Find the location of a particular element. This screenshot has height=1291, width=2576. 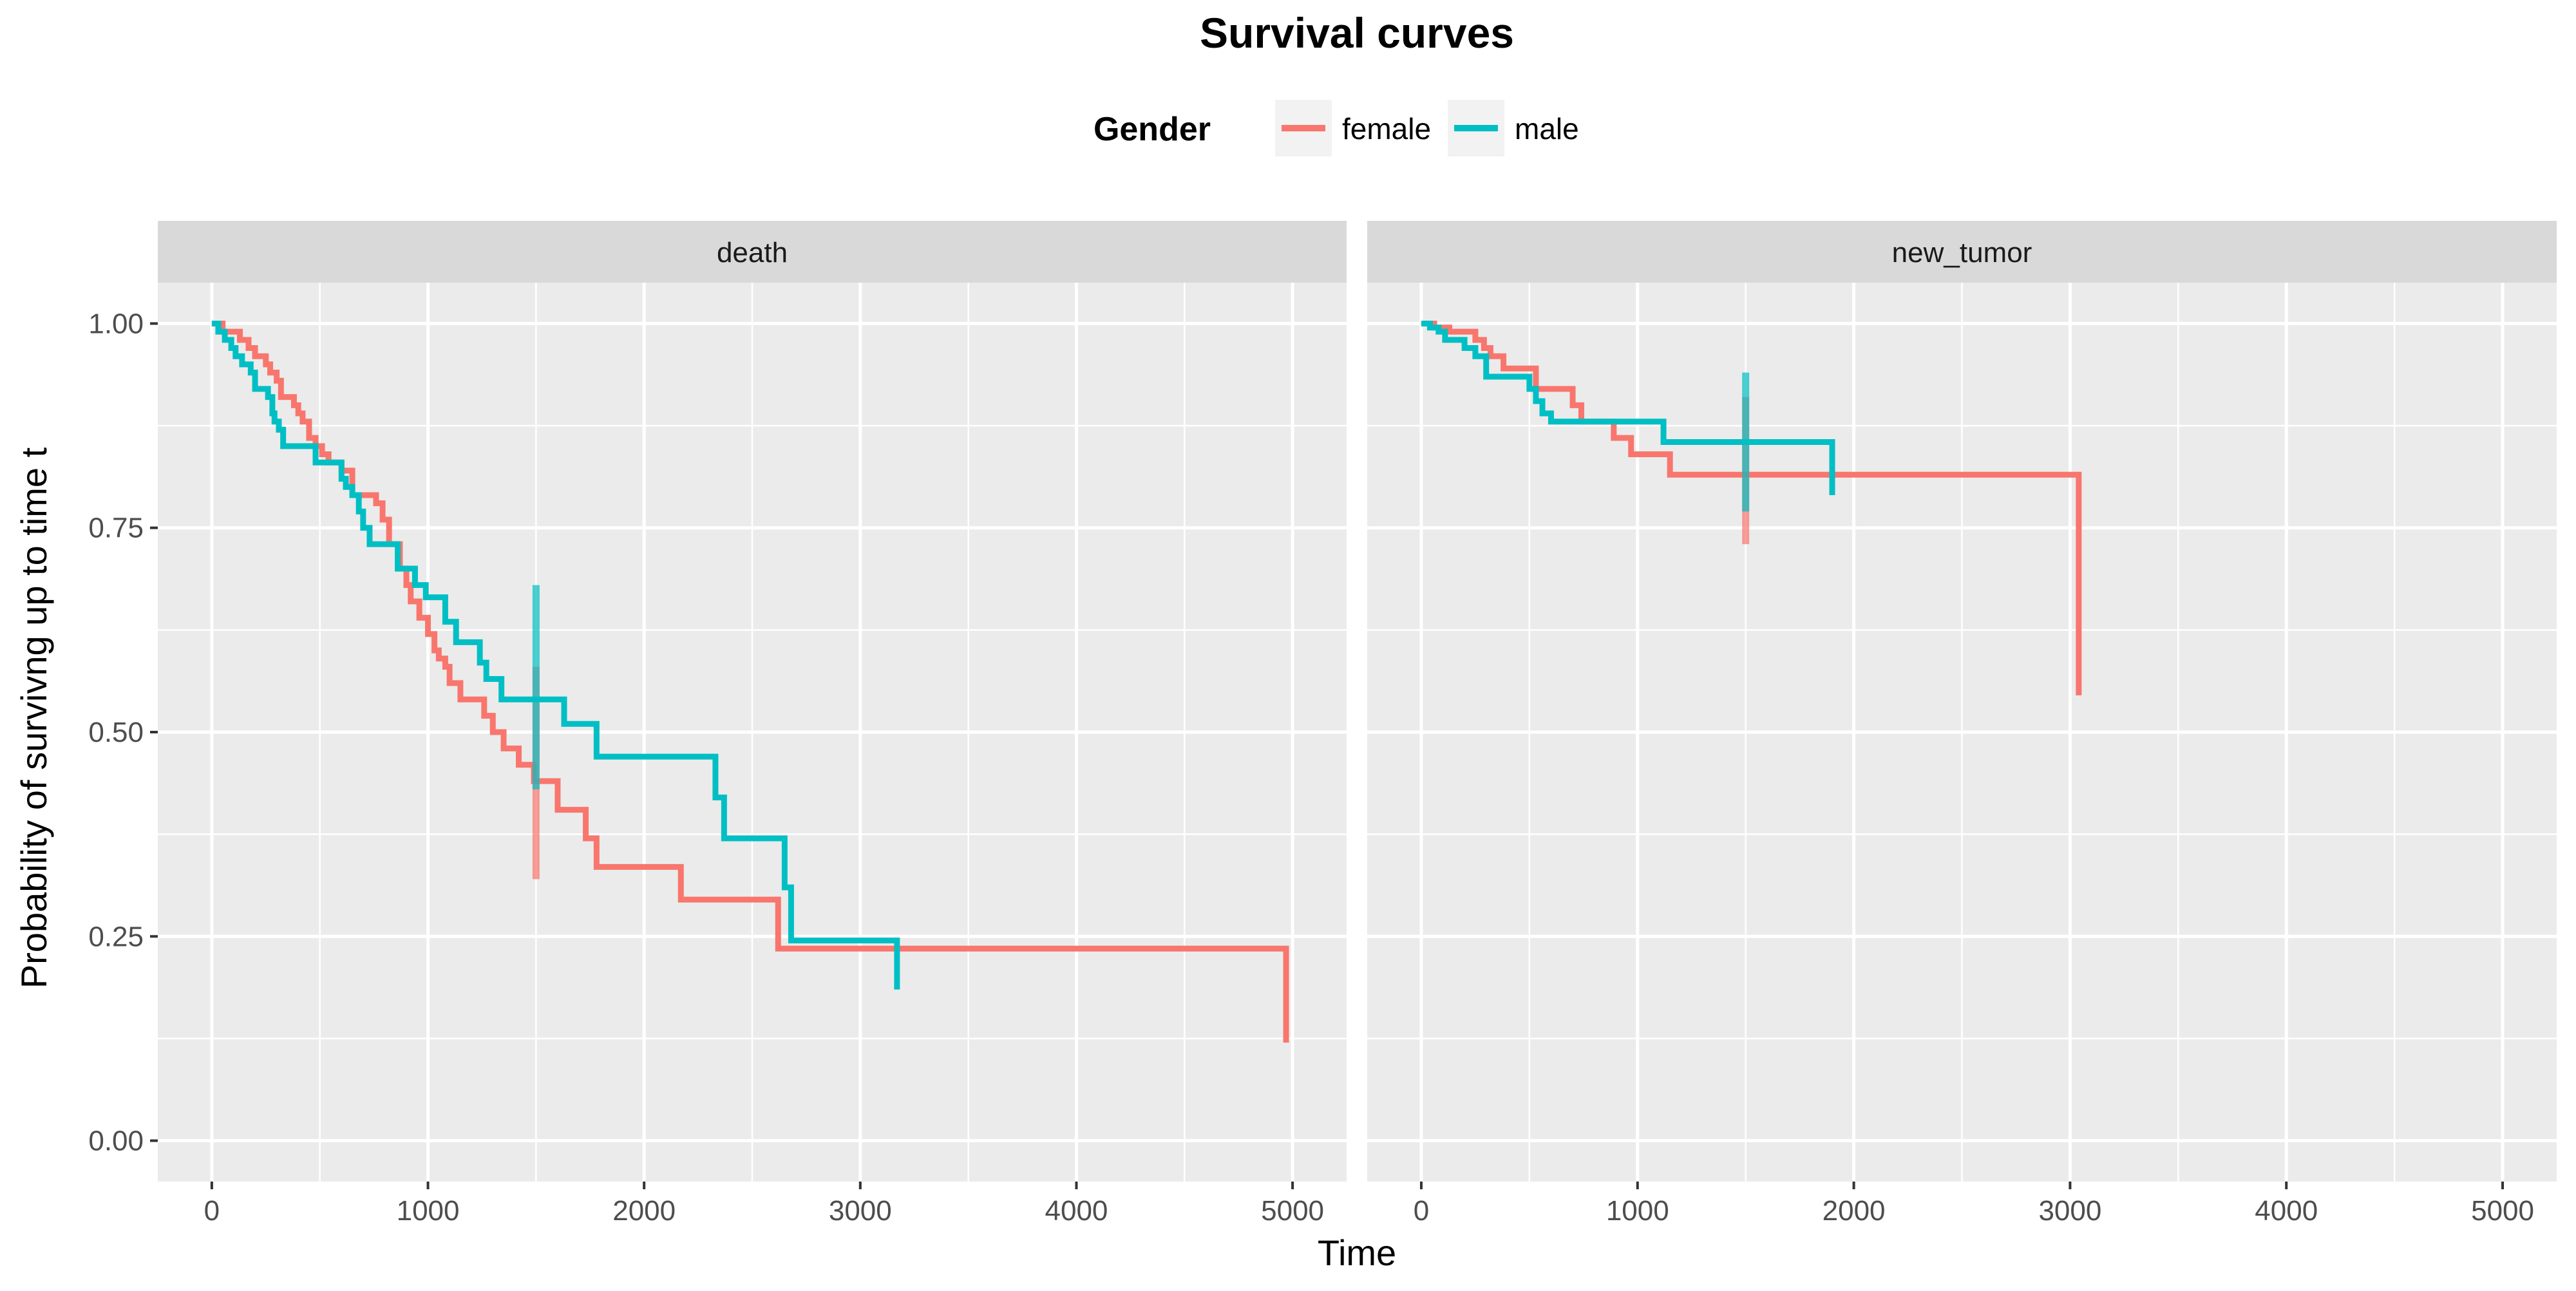

y-tick-label: 0.25 is located at coordinates (116, 936).